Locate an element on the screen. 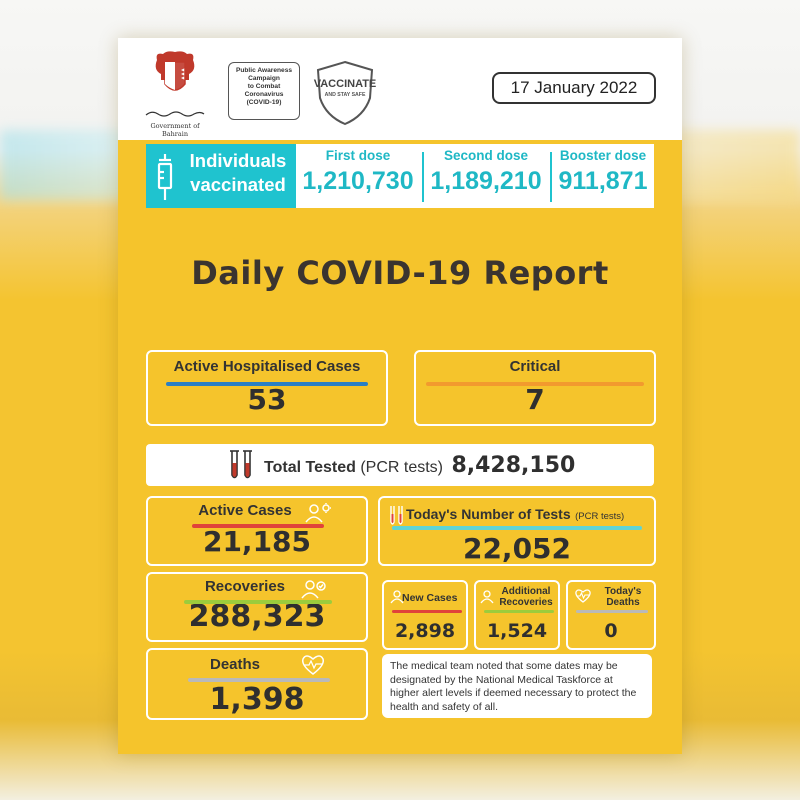  additional-recoveries-label: Additional Recoveries is located at coordinates (526, 597).